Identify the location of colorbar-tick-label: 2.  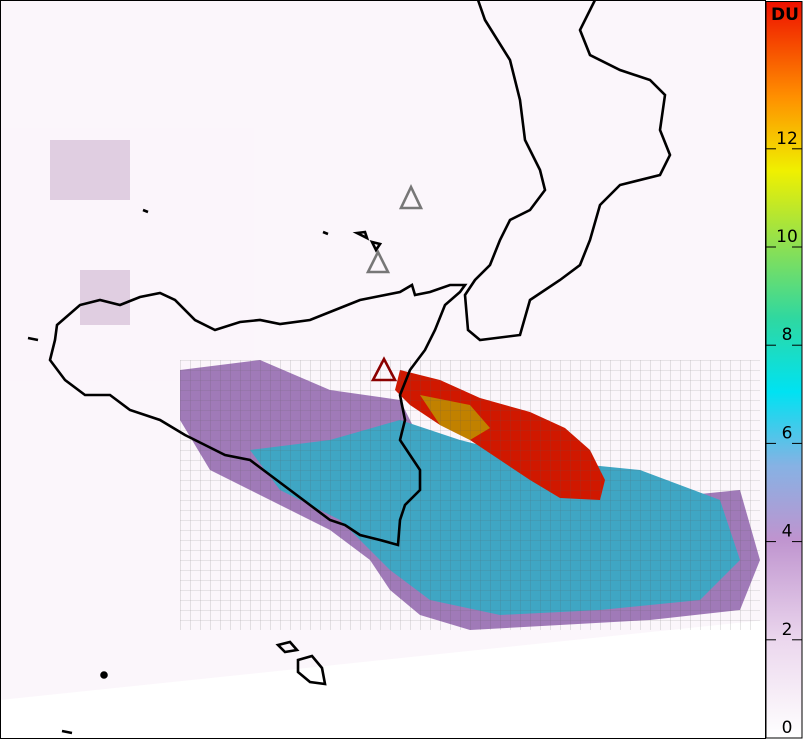
(787, 630).